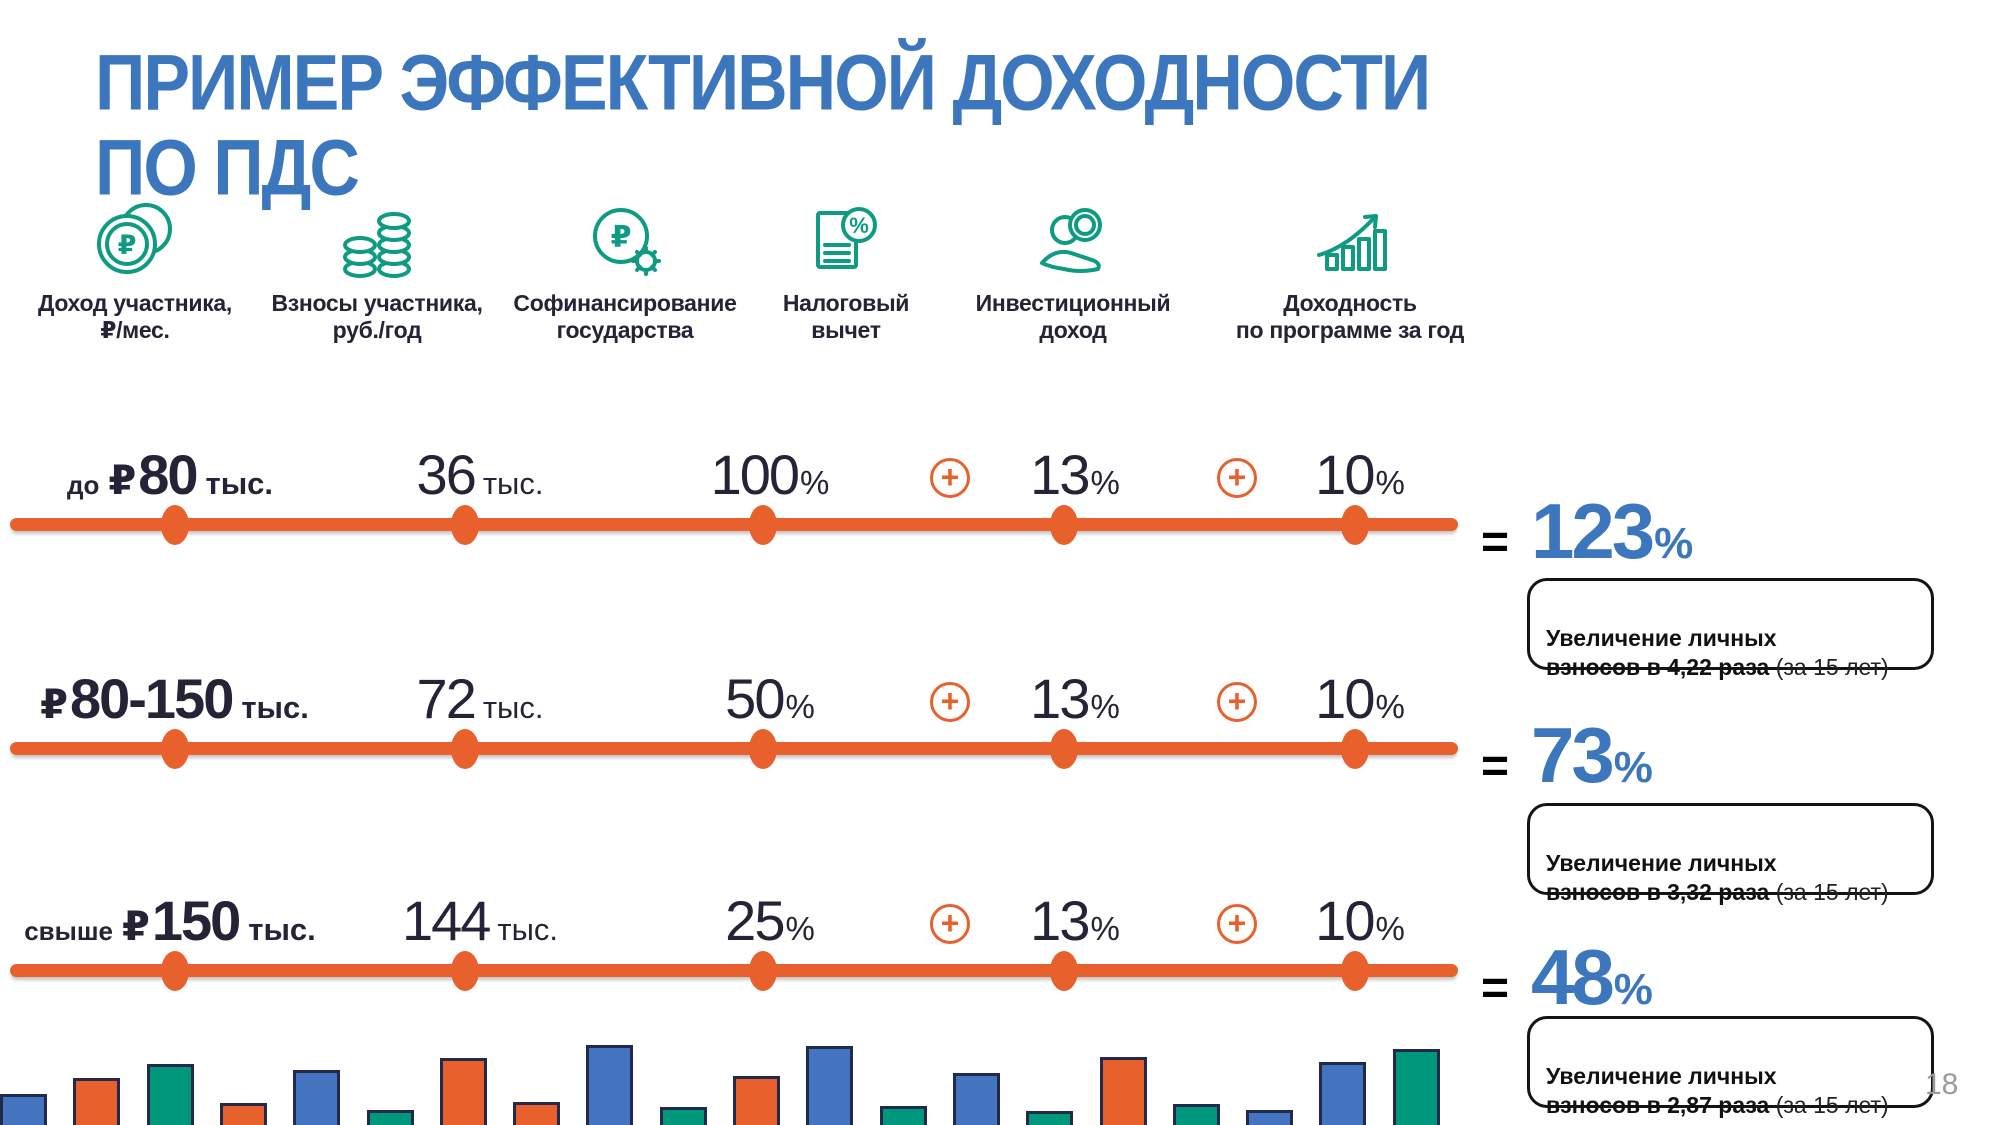 This screenshot has width=2000, height=1125. I want to click on income-label: ₽80-150 тыс., so click(174, 698).